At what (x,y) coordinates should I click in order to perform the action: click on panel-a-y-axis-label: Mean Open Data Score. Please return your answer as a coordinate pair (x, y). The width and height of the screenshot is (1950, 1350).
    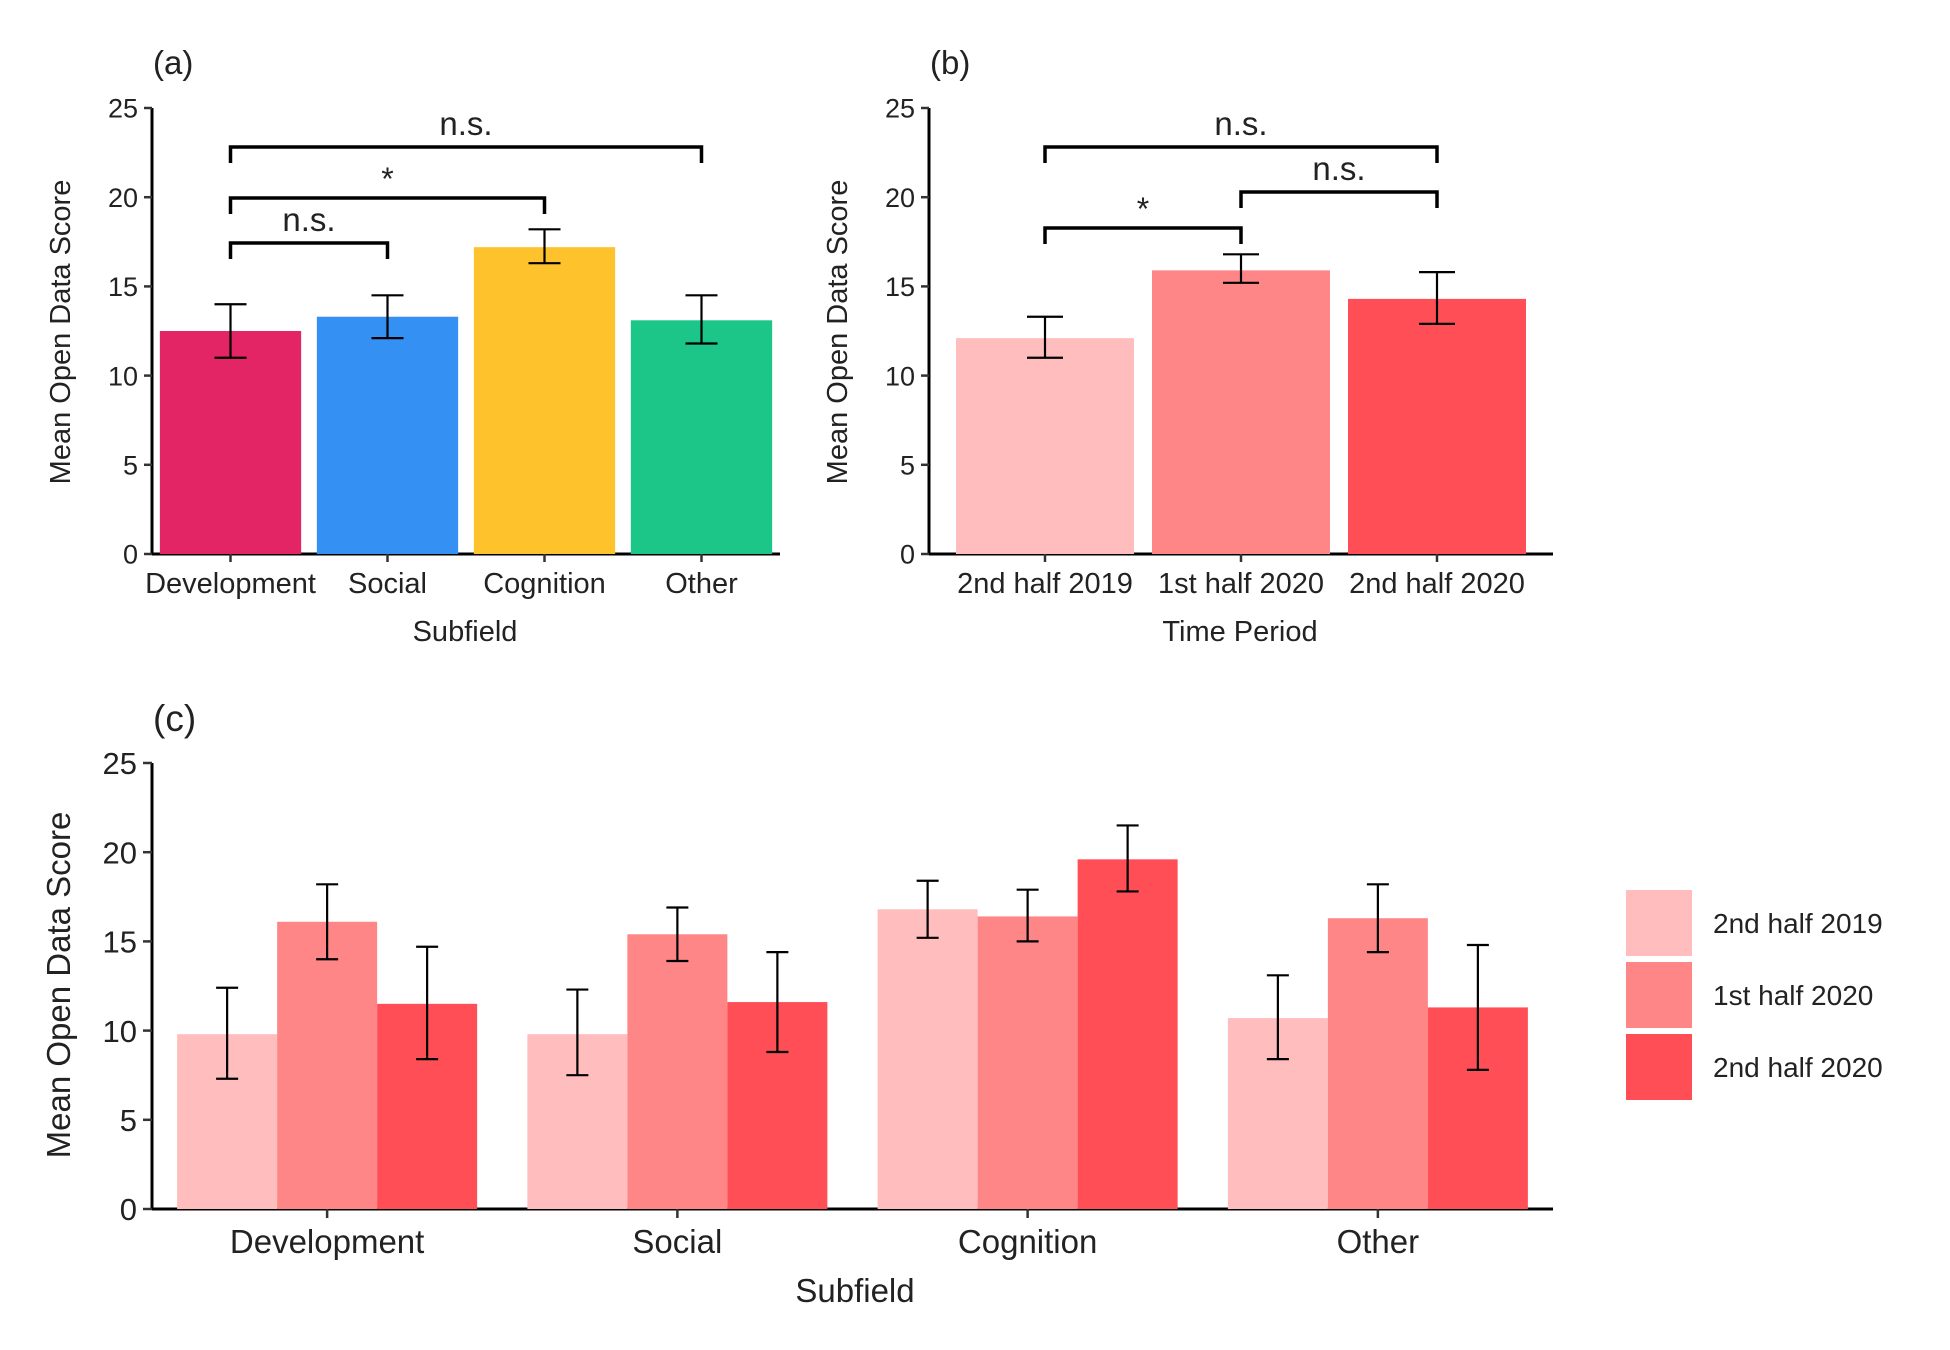
    Looking at the image, I should click on (61, 332).